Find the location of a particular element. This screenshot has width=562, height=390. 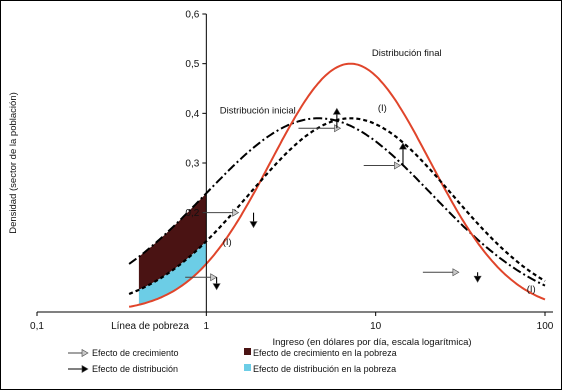

y-tick-label: 0,6 is located at coordinates (192, 15).